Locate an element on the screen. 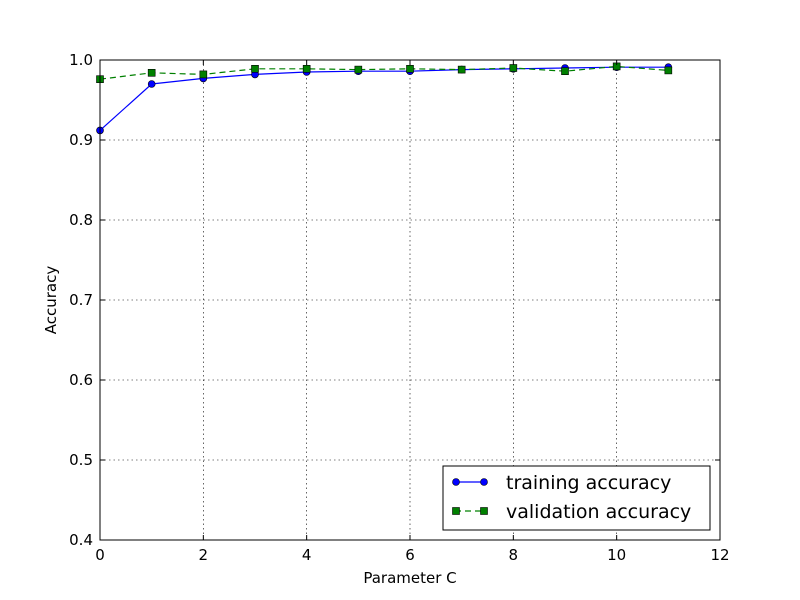  legend-label-training: training accuracy is located at coordinates (588, 483).